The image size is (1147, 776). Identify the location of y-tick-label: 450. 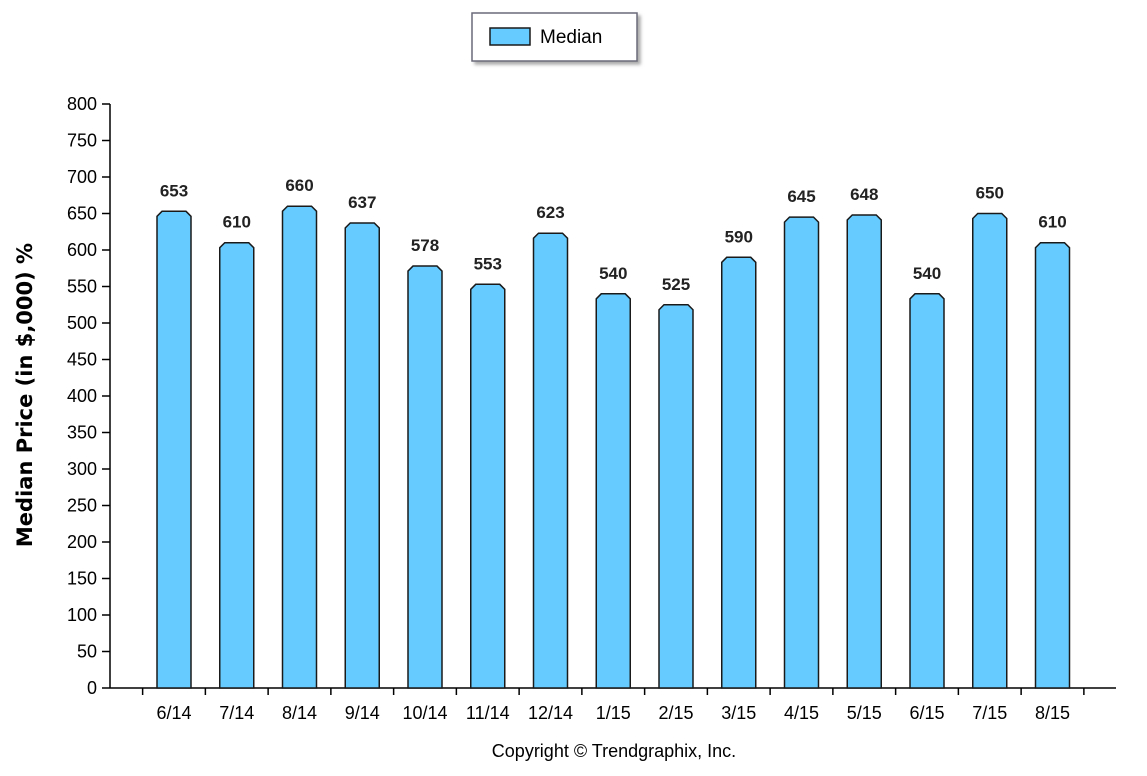
(82, 360).